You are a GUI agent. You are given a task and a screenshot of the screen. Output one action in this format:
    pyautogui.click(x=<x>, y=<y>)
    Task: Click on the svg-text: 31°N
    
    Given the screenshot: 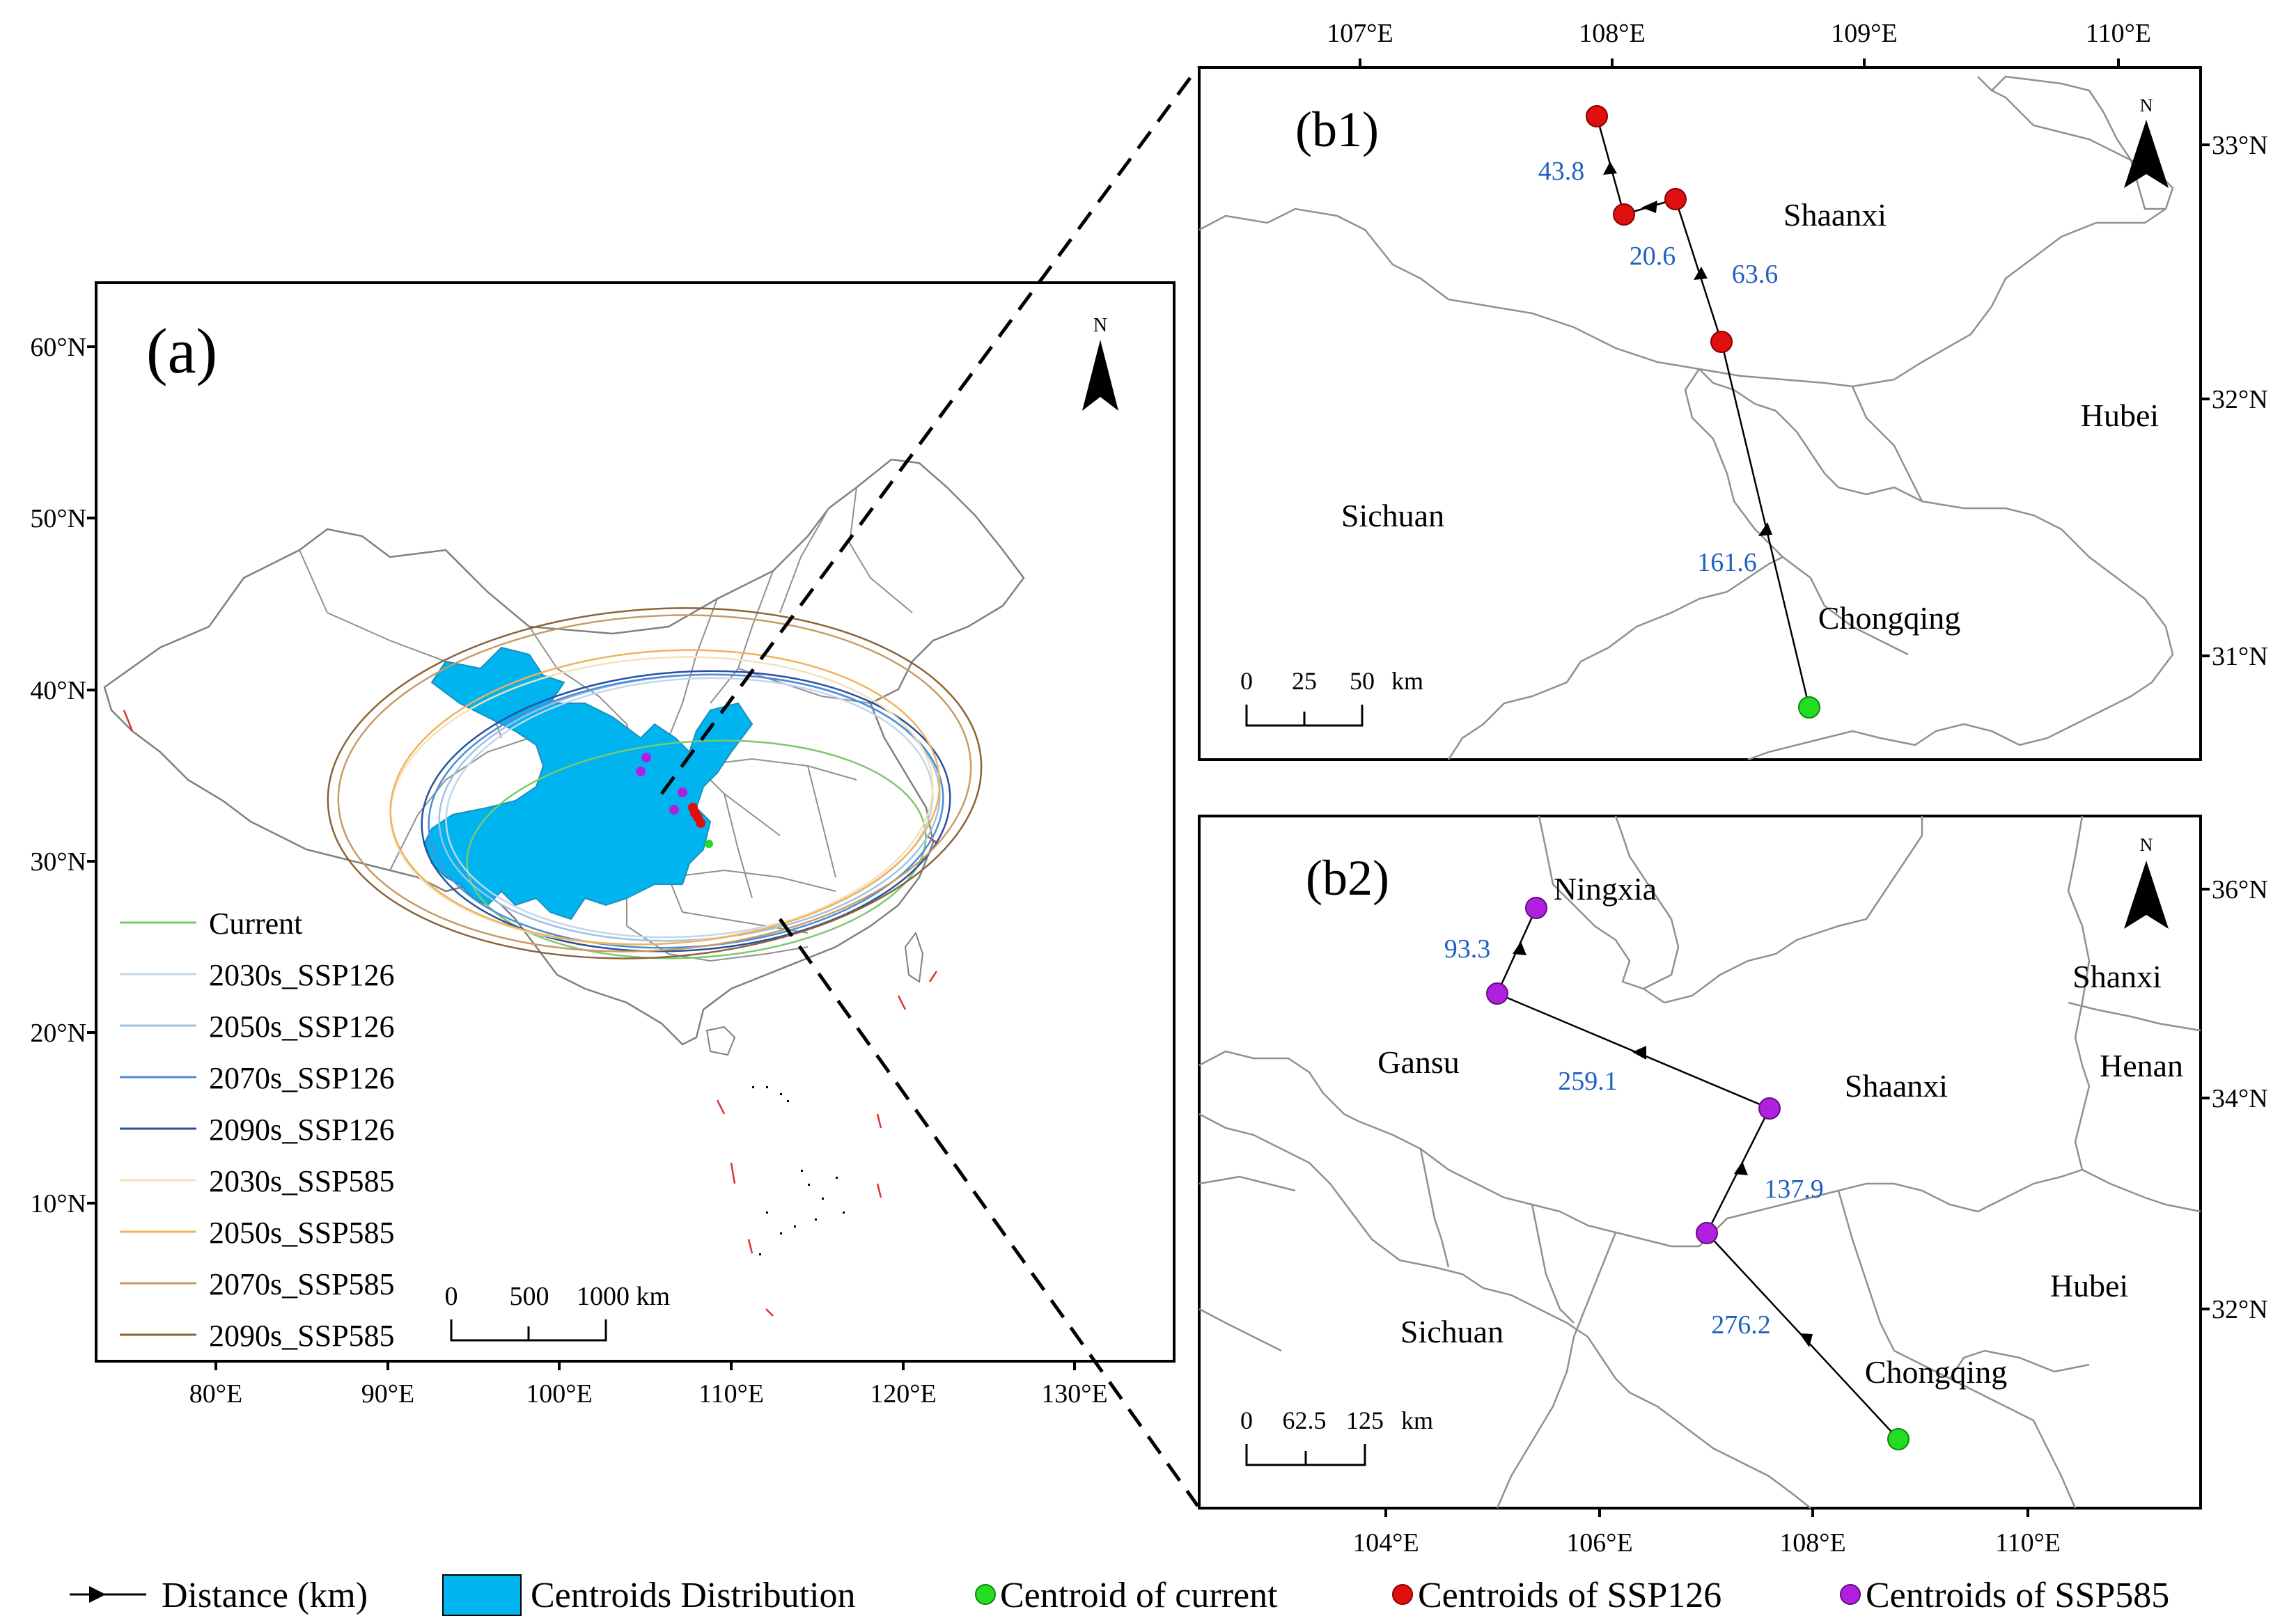 What is the action you would take?
    pyautogui.click(x=2240, y=656)
    